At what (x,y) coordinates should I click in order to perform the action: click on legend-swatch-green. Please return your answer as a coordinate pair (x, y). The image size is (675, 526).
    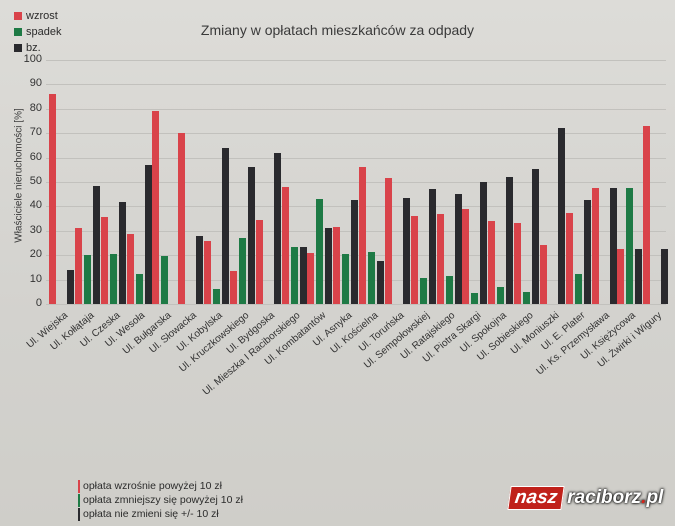
    Looking at the image, I should click on (18, 32).